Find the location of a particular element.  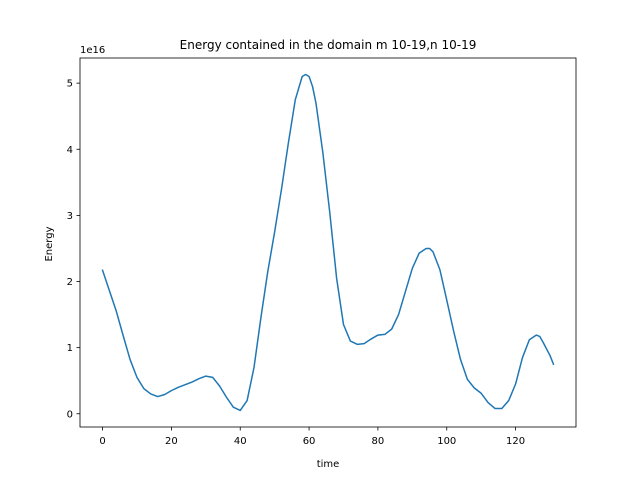

x-tick-label: 40 is located at coordinates (240, 441).